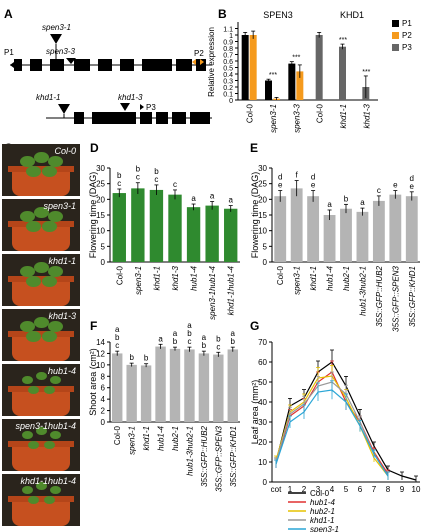 This screenshot has width=432, height=532. I want to click on y-tick-label: 0.3, so click(228, 82).